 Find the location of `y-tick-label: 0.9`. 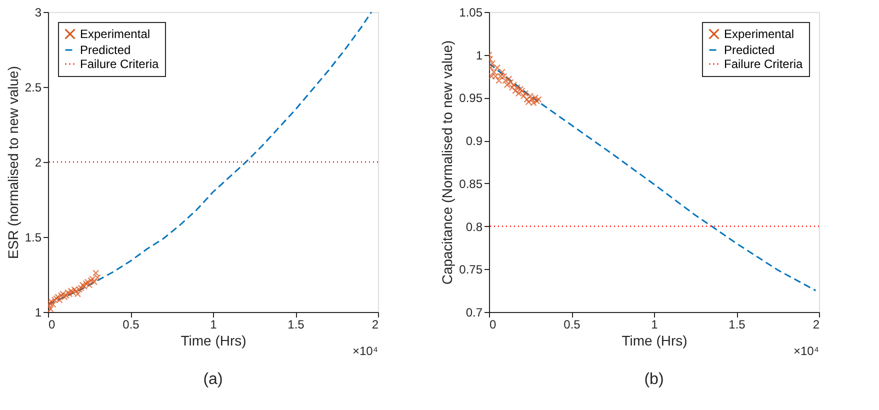

y-tick-label: 0.9 is located at coordinates (474, 141).